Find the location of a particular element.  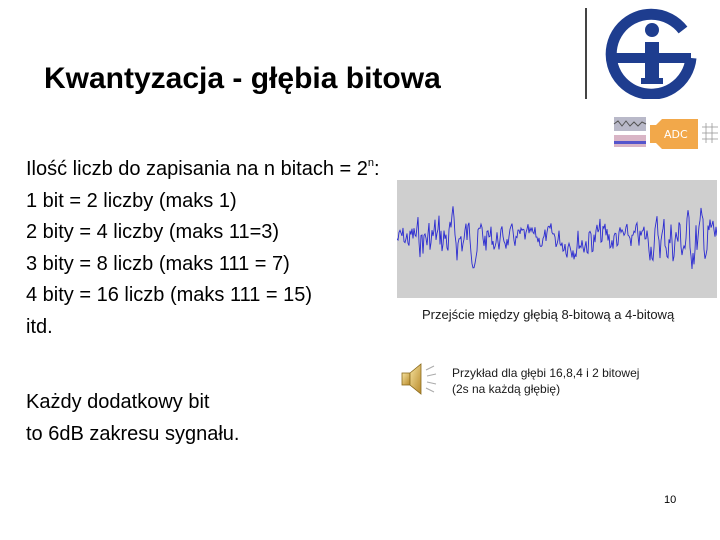

waveform-image is located at coordinates (557, 239).